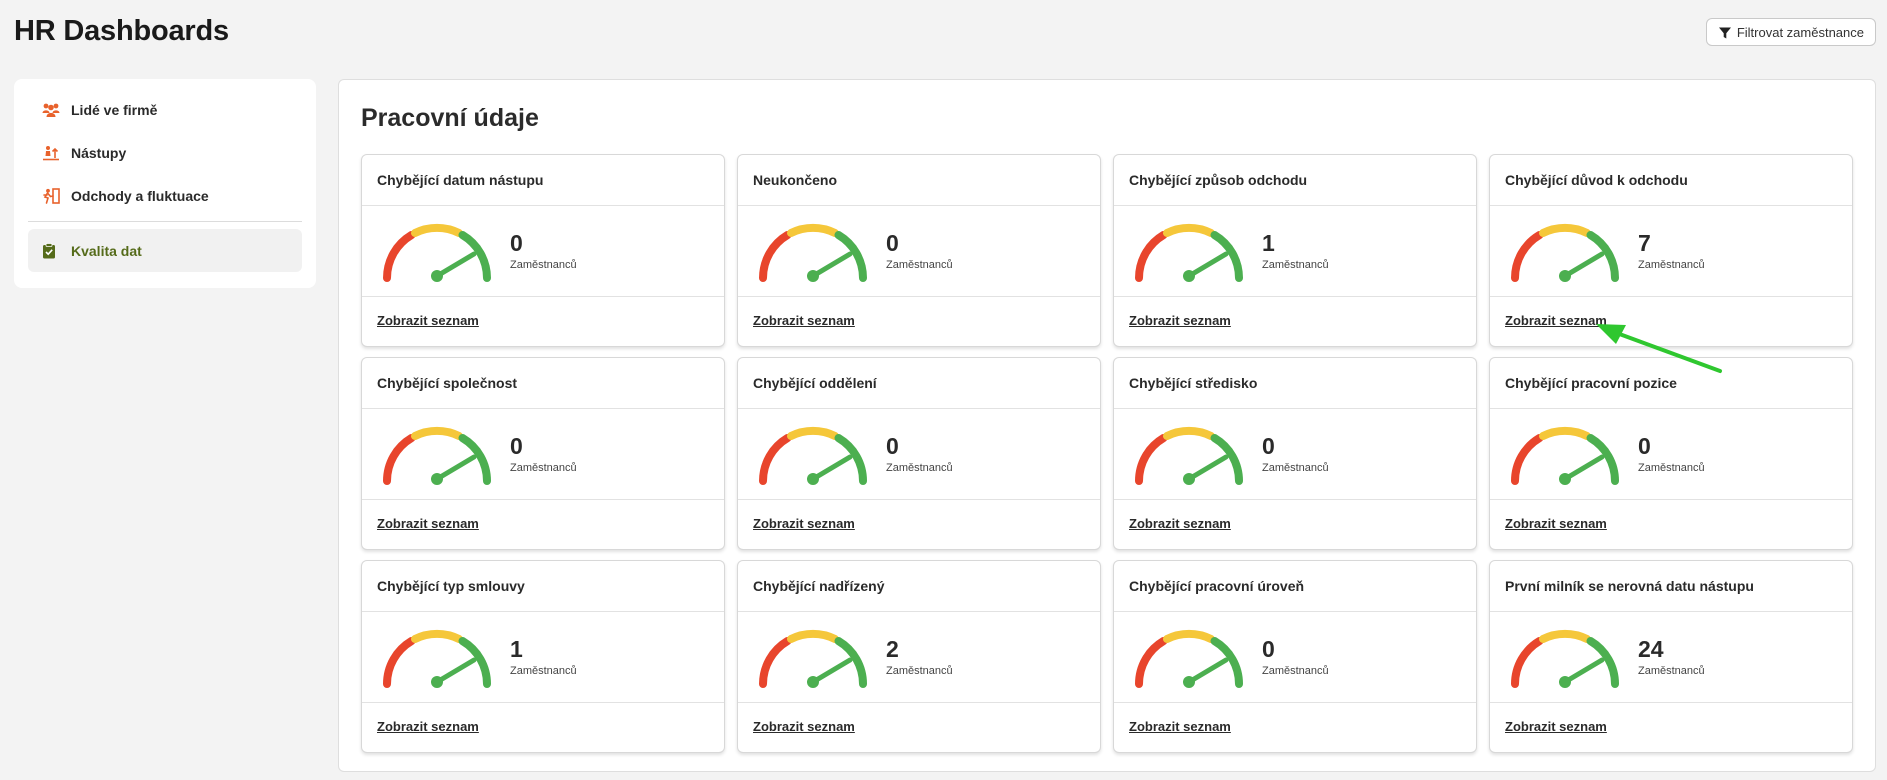 The width and height of the screenshot is (1887, 780). Describe the element at coordinates (165, 110) in the screenshot. I see `sidebar-item-people: Lidé ve firmě` at that location.